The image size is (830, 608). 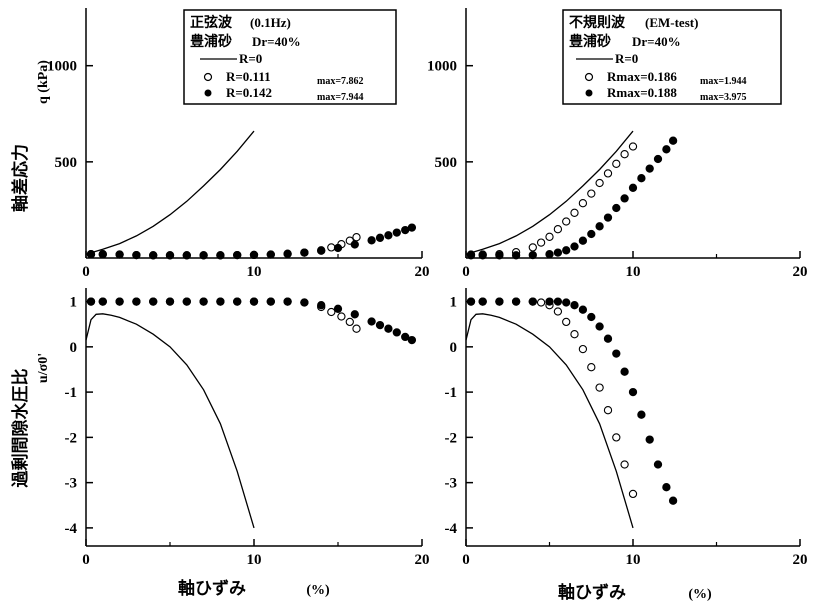 I want to click on legend-left-title-note: (0.1Hz), so click(x=270, y=22).